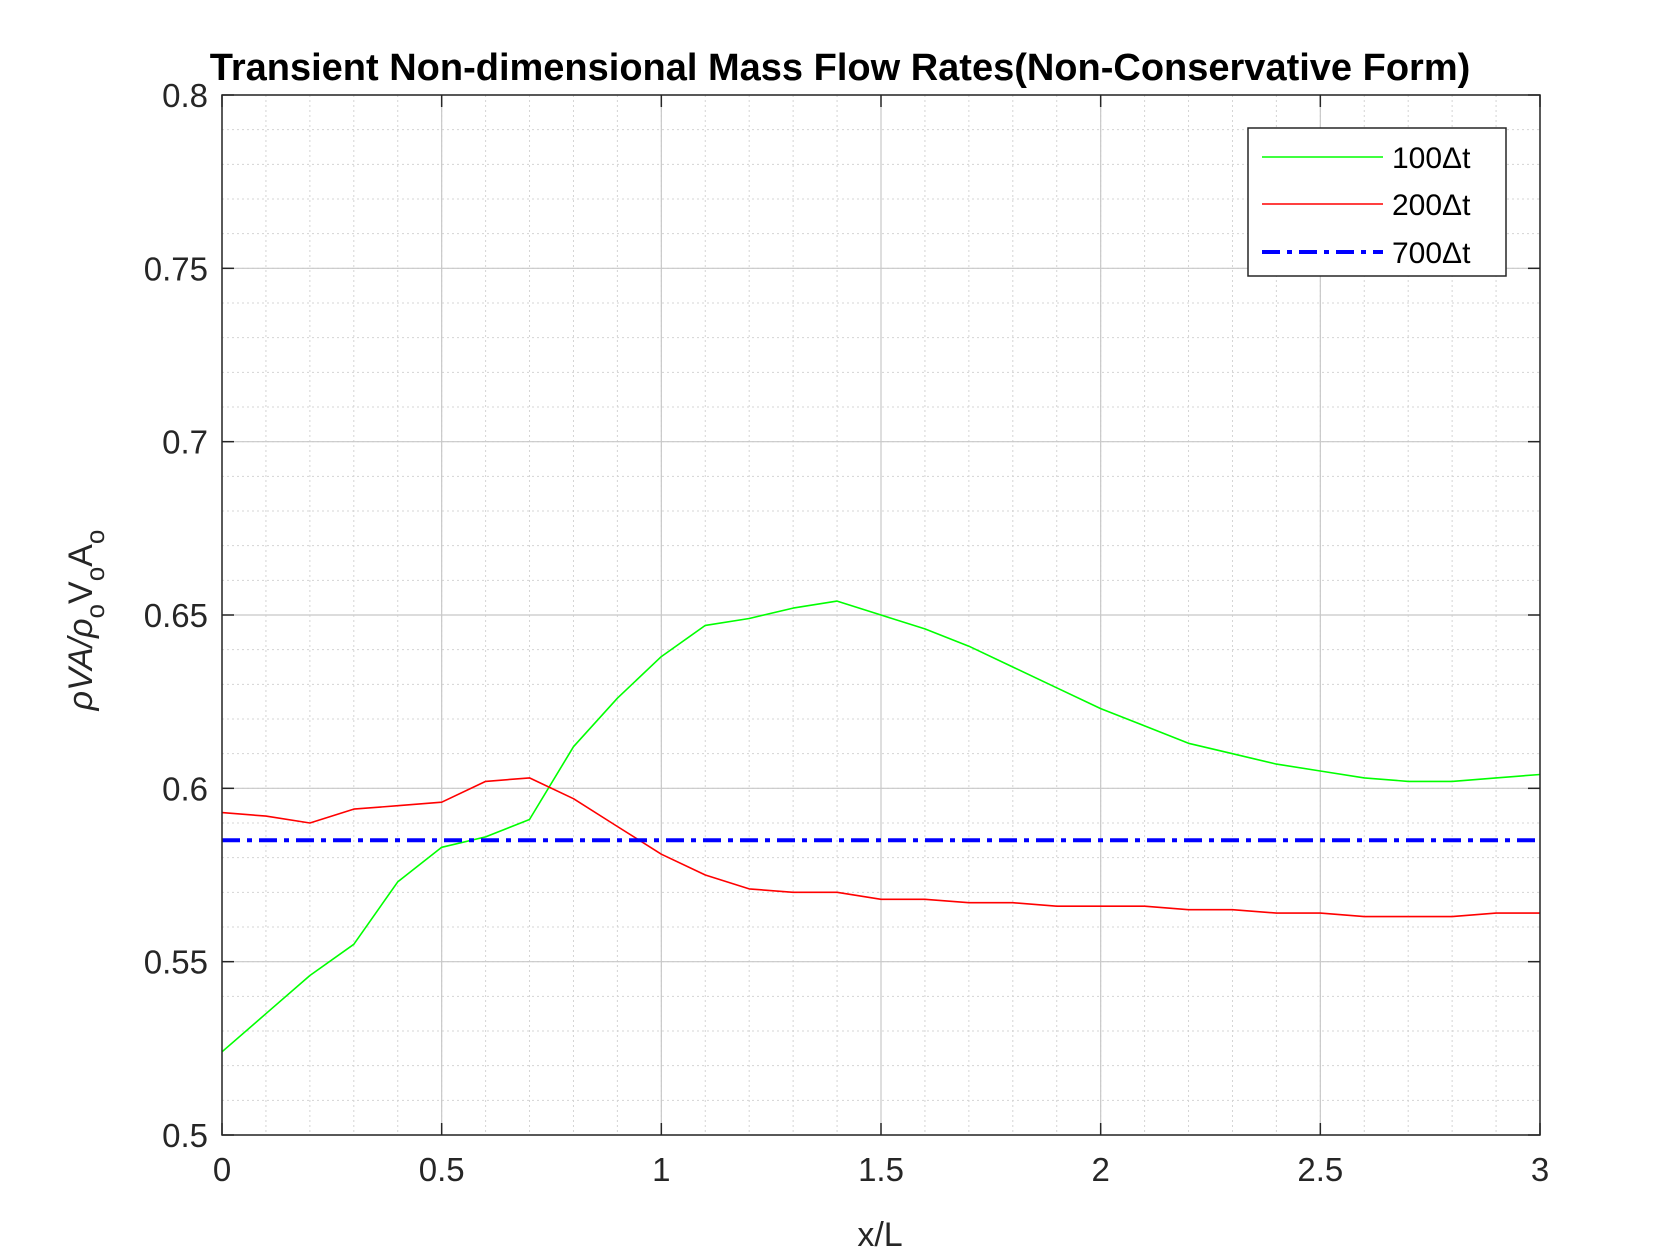 This screenshot has width=1680, height=1260. I want to click on x-tick-label: 1, so click(661, 1169).